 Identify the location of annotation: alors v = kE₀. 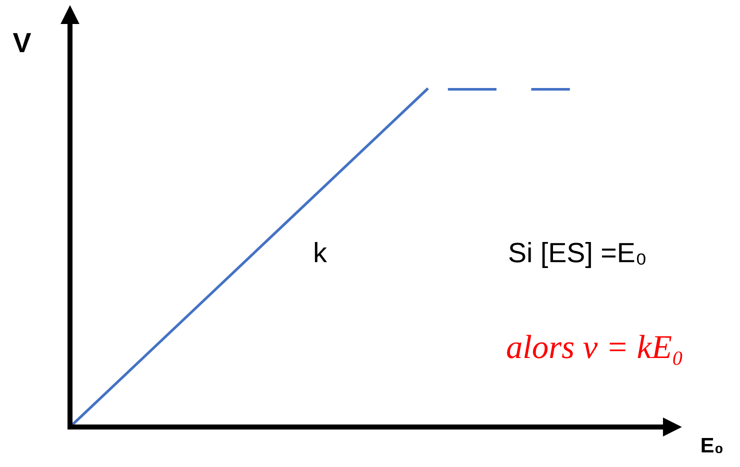
(594, 350).